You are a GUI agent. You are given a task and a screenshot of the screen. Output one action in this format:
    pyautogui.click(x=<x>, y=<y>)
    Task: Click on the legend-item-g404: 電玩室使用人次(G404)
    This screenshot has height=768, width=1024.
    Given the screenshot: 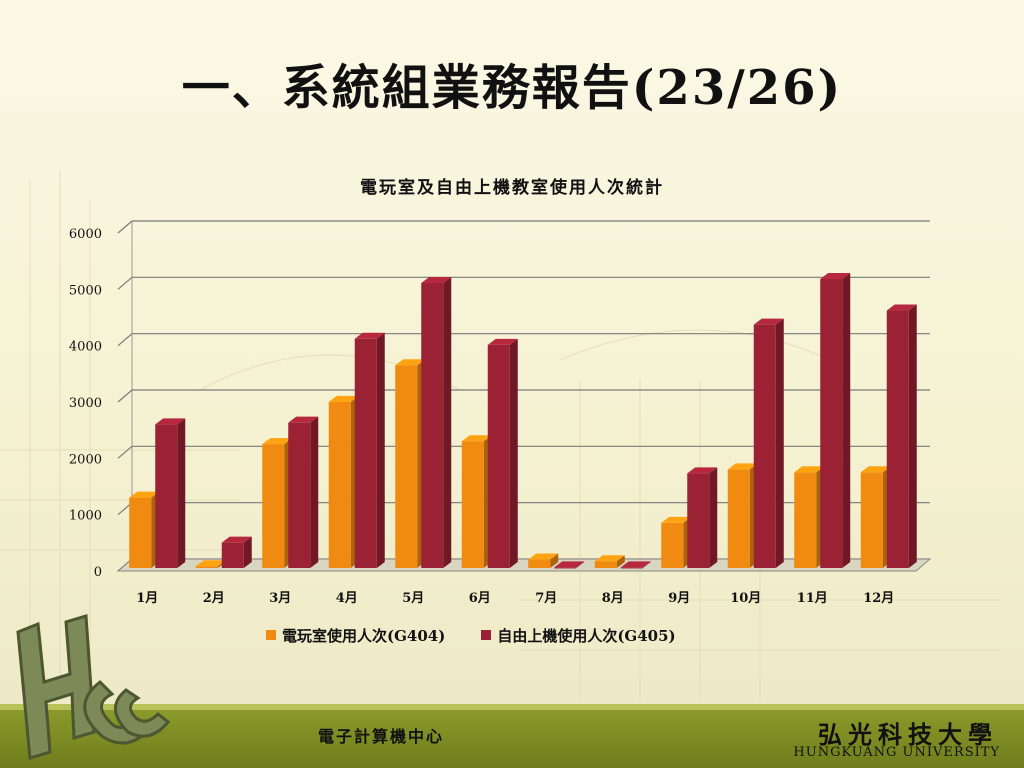 What is the action you would take?
    pyautogui.click(x=355, y=635)
    